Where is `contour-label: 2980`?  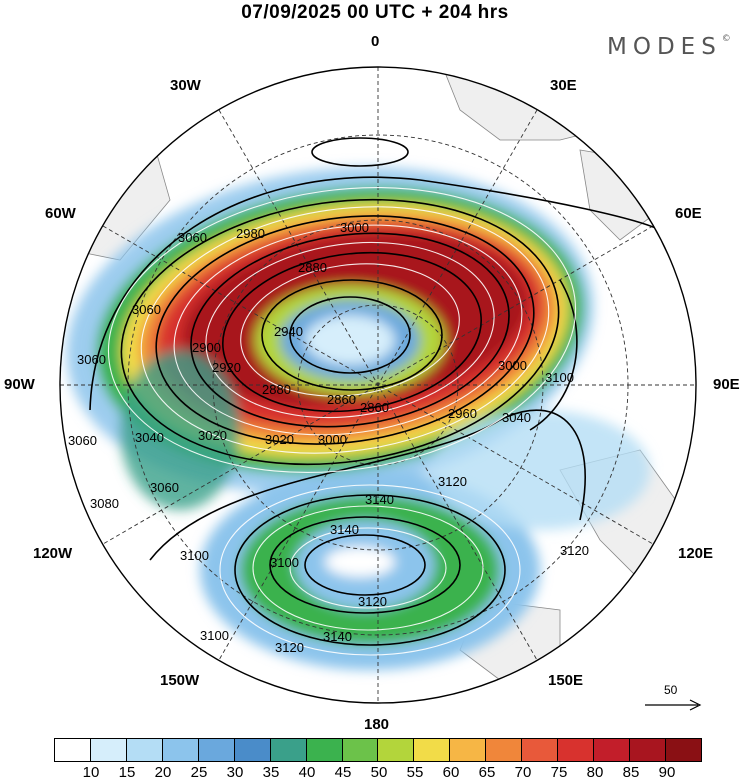 contour-label: 2980 is located at coordinates (250, 233).